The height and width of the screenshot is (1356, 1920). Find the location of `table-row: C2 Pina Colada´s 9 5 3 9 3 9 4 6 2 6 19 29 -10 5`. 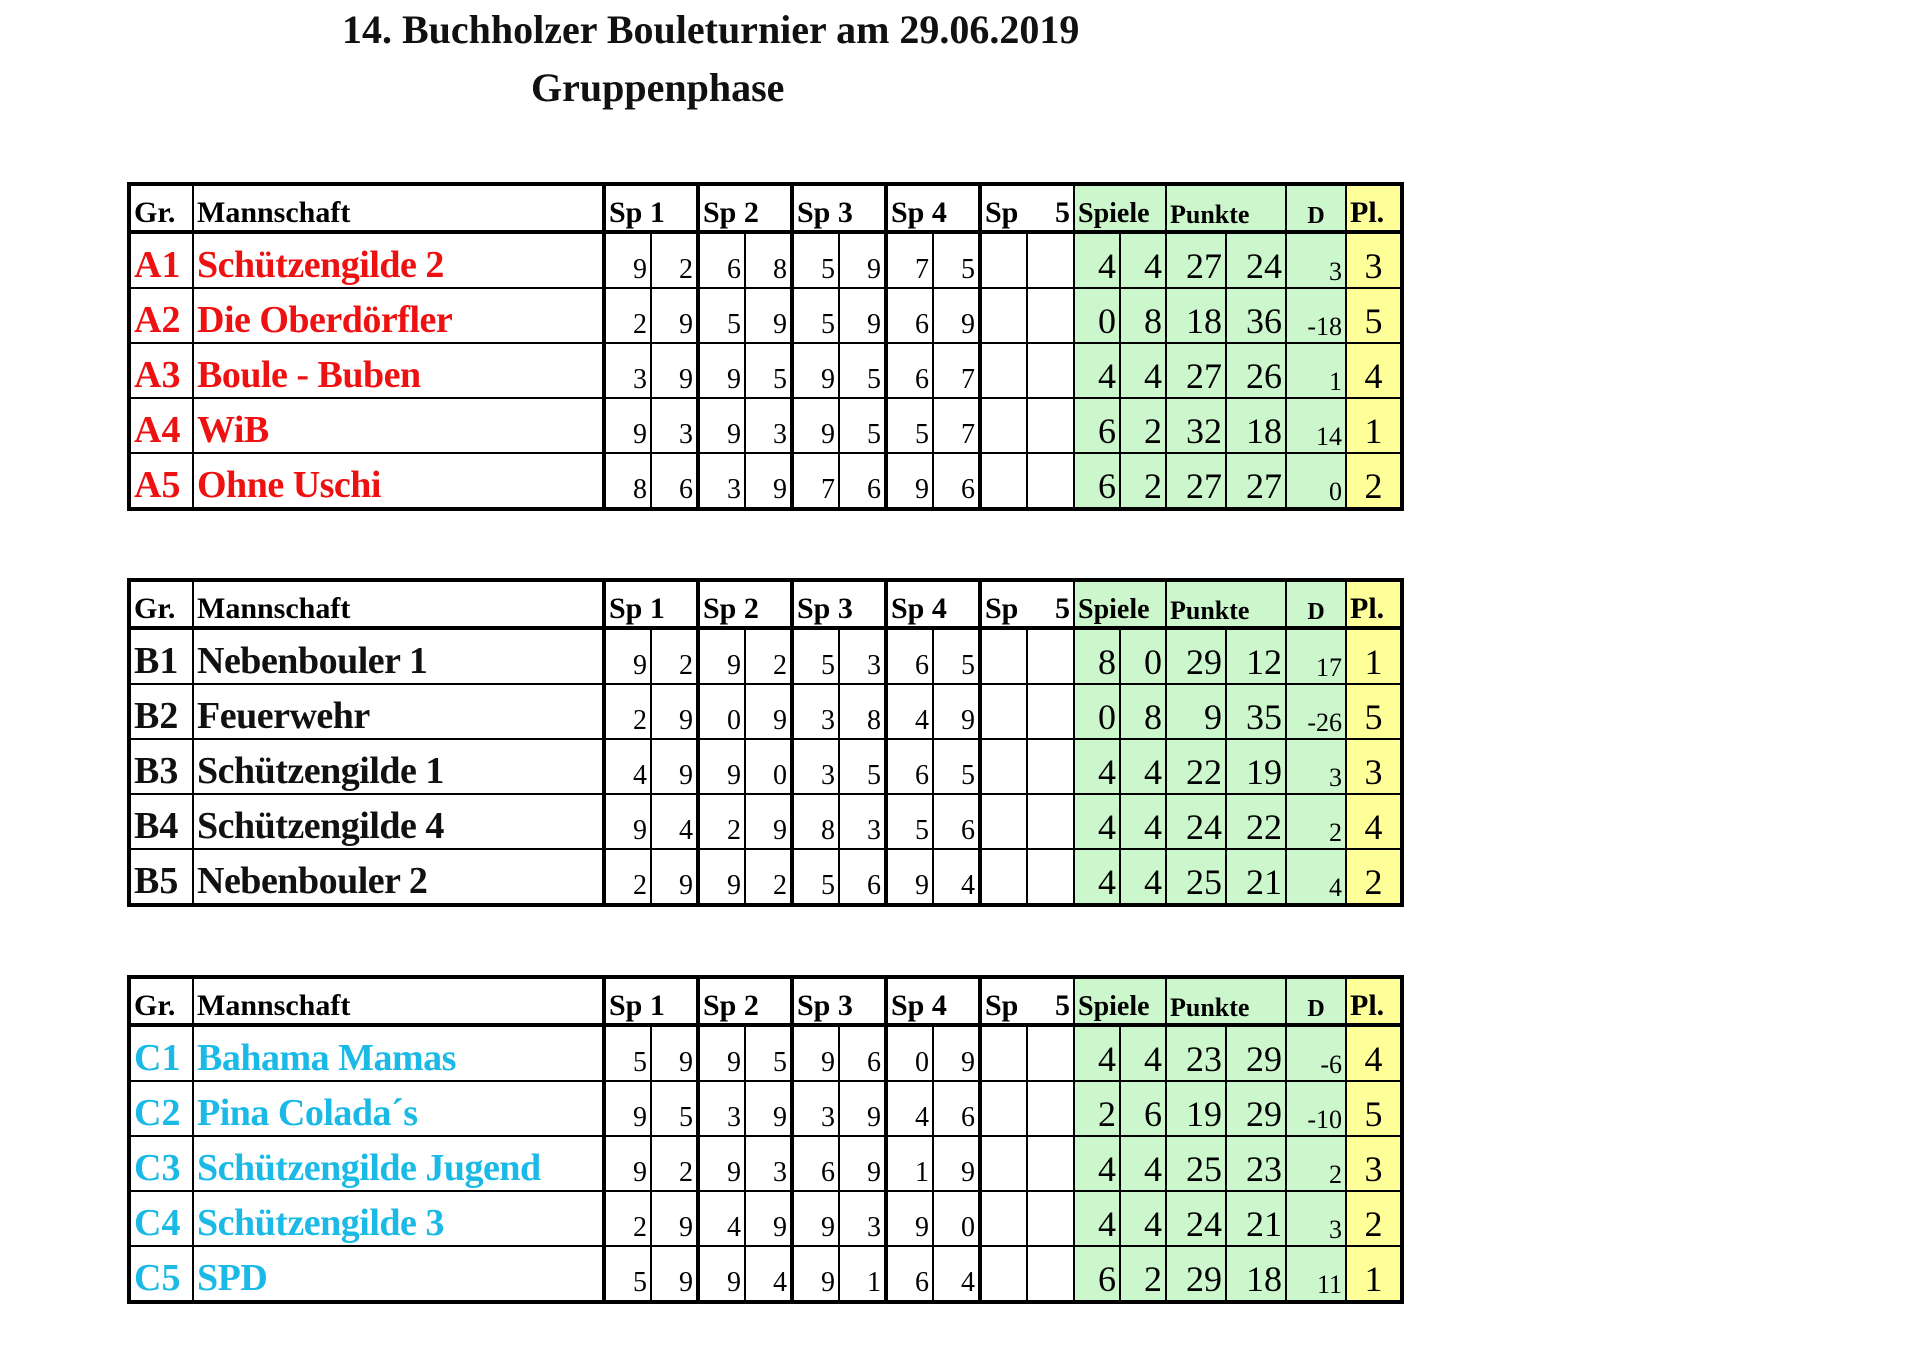

table-row: C2 Pina Colada´s 9 5 3 9 3 9 4 6 2 6 19 29 -10 5 is located at coordinates (765, 1108).